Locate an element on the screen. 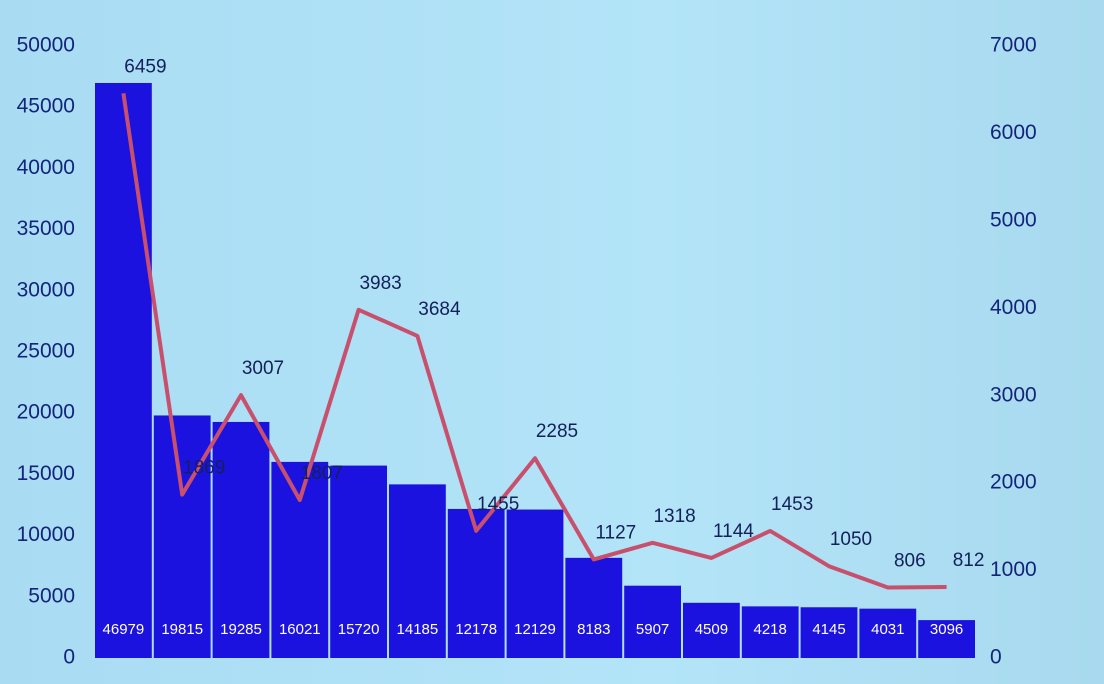 The image size is (1104, 684). line-label: 812 is located at coordinates (969, 560).